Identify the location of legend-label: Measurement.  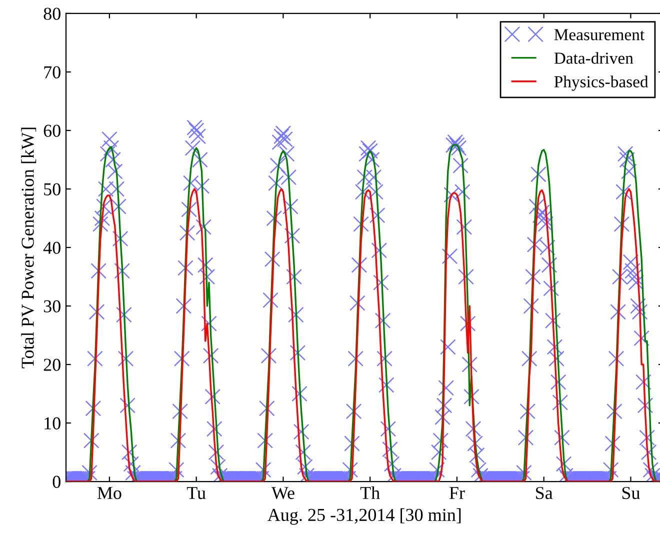
(599, 34).